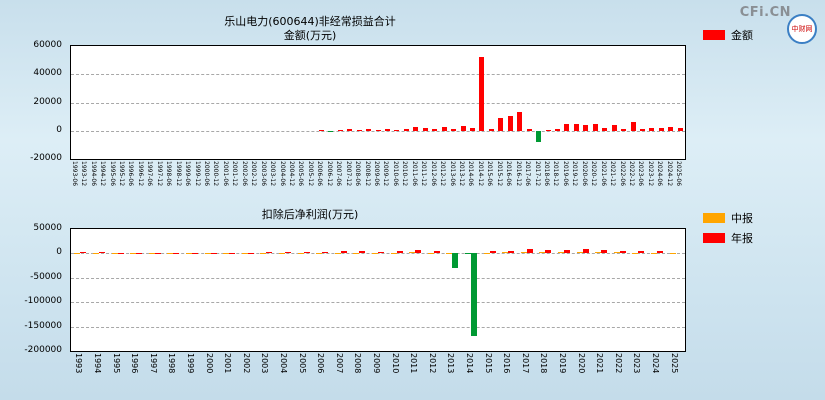 Image resolution: width=825 pixels, height=400 pixels. I want to click on x-tick-label: 2002, so click(246, 363).